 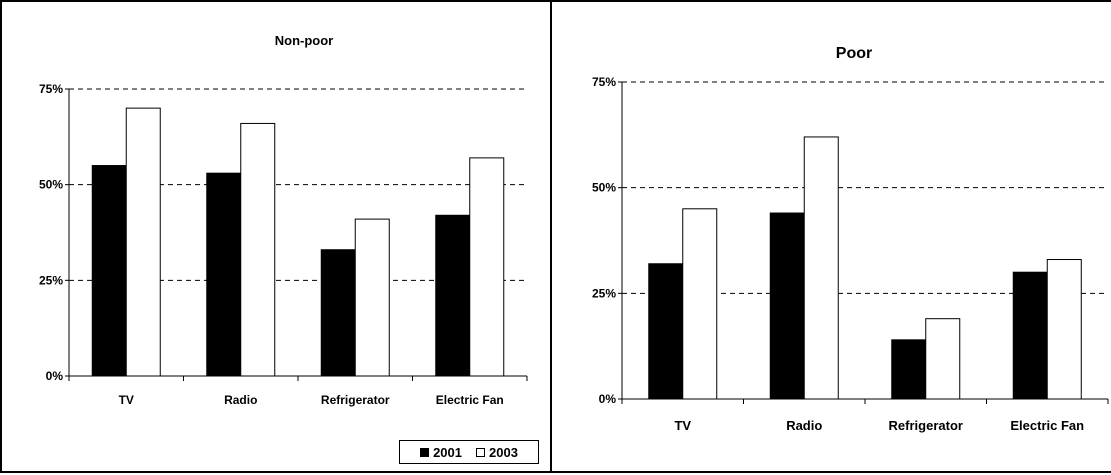 What do you see at coordinates (503, 452) in the screenshot?
I see `legend-label-2003: 2003` at bounding box center [503, 452].